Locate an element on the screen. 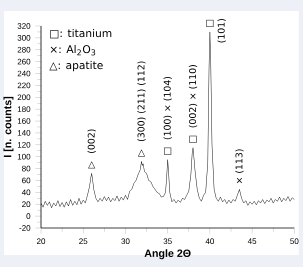 The image size is (303, 267). y-tick-label: 260 is located at coordinates (24, 61).